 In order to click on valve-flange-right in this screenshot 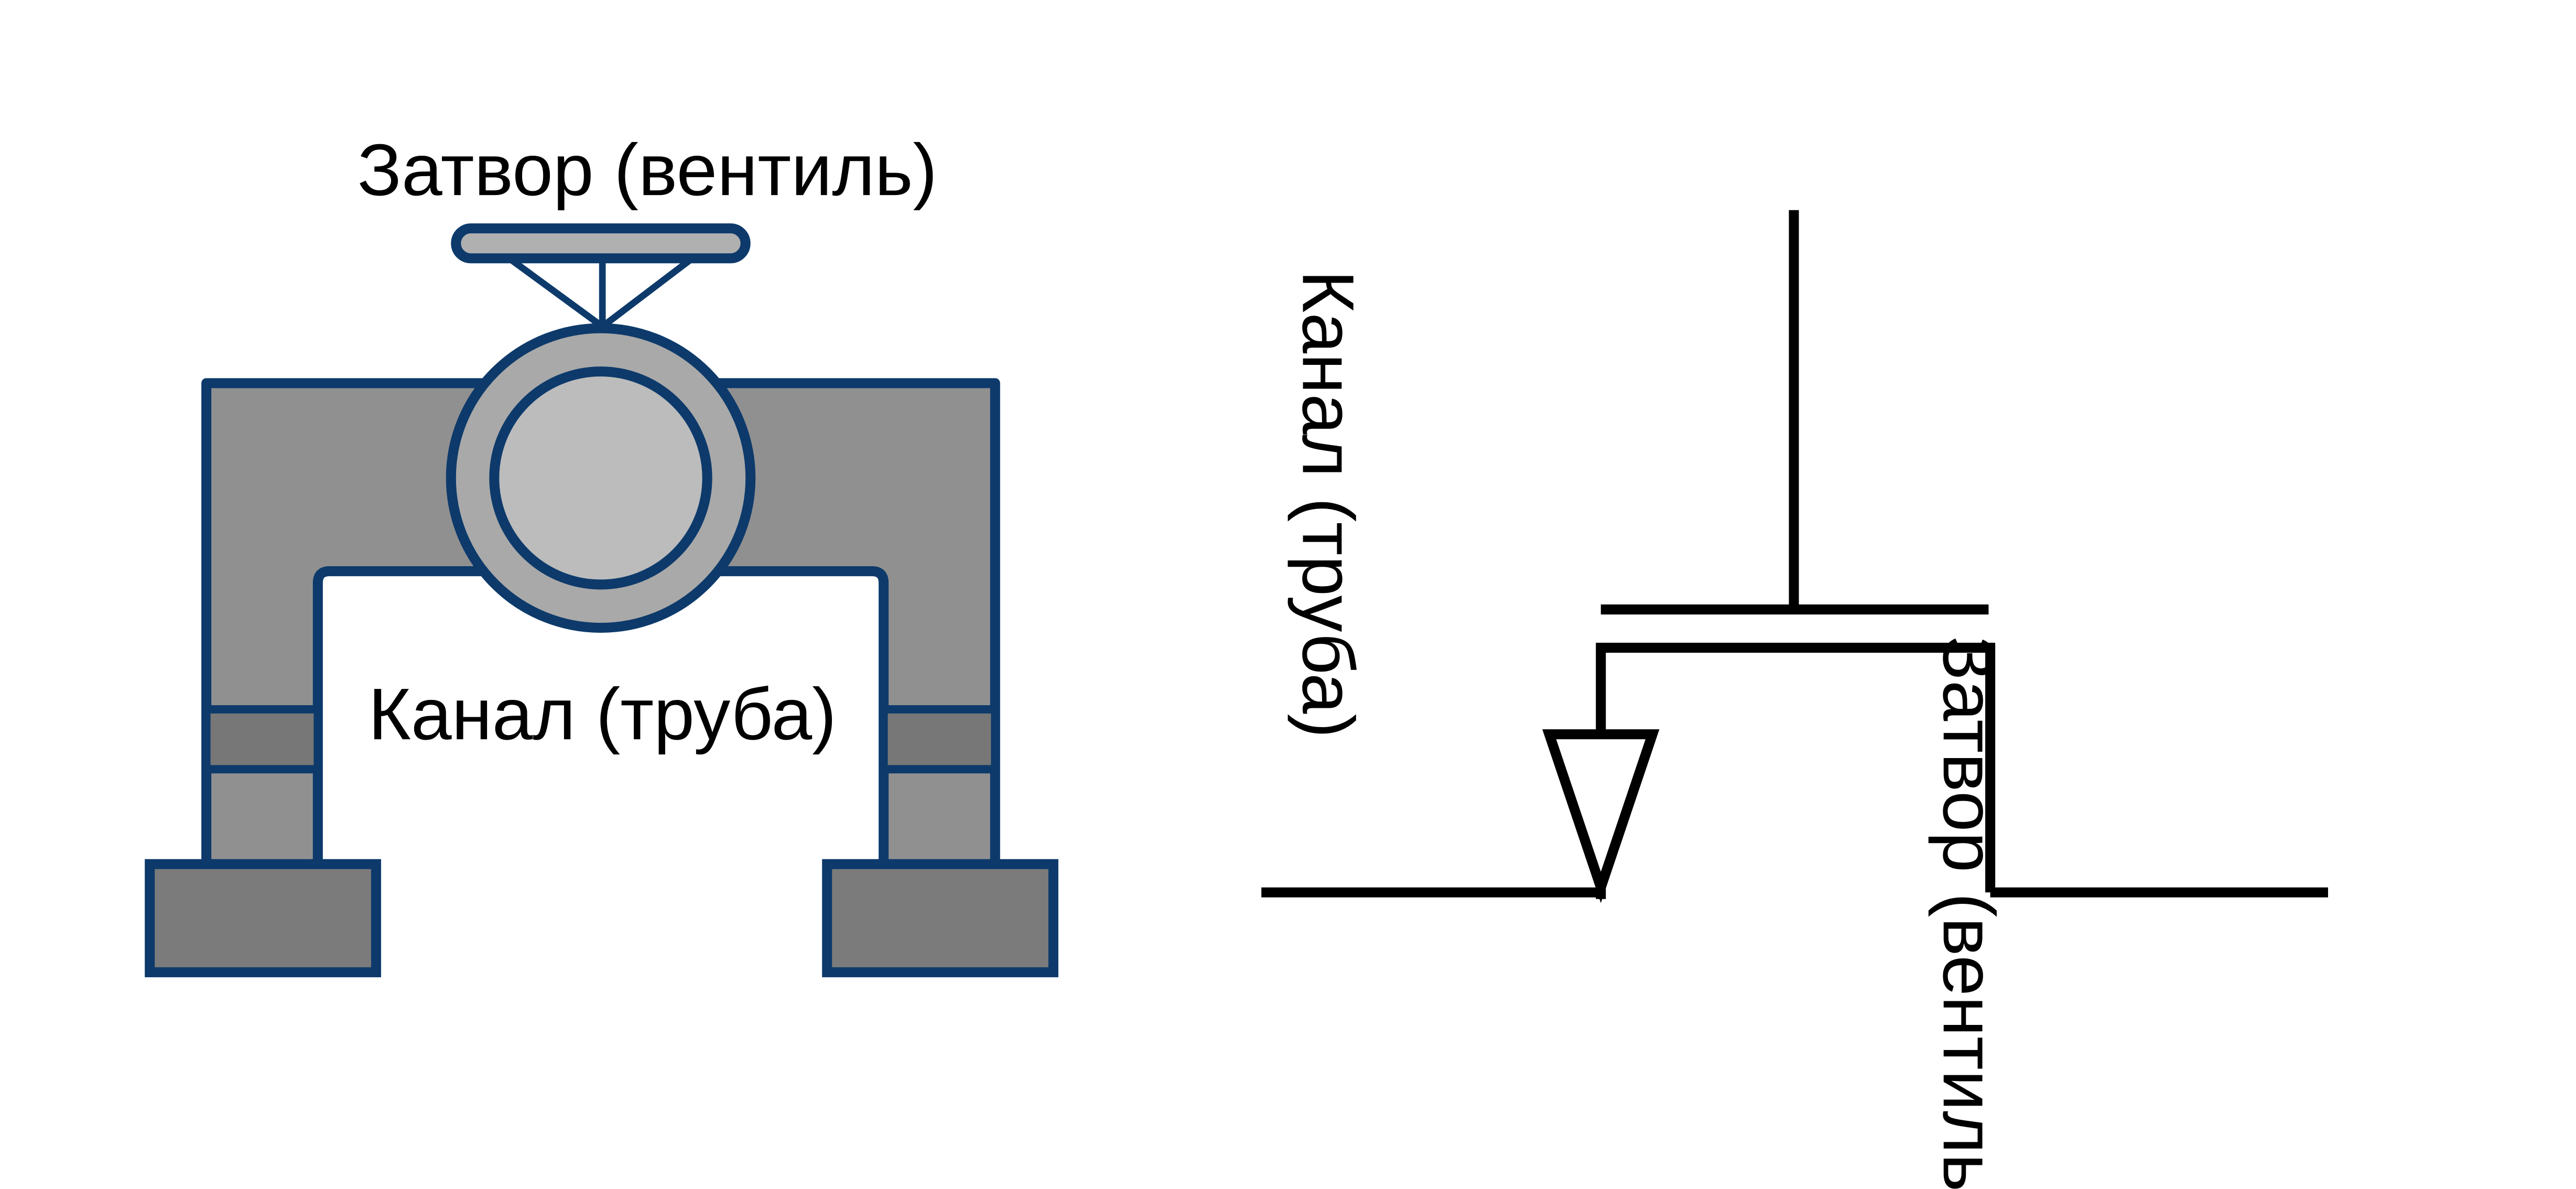, I will do `click(939, 739)`.